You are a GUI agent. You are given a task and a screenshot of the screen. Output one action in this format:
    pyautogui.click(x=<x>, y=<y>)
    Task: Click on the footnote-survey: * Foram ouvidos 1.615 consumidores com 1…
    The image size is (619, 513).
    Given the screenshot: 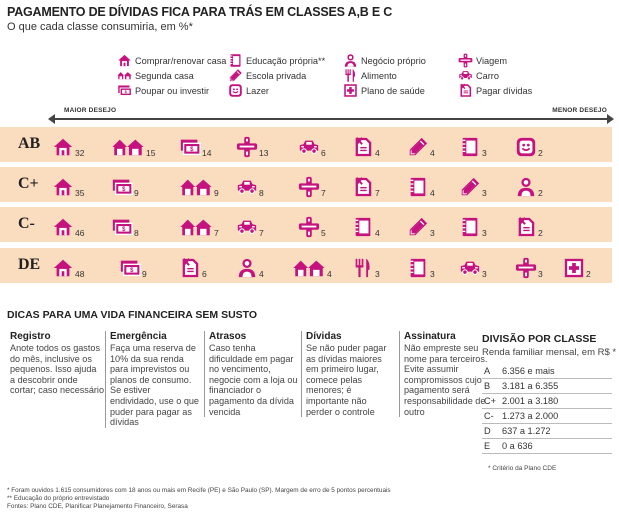 What is the action you would take?
    pyautogui.click(x=199, y=490)
    